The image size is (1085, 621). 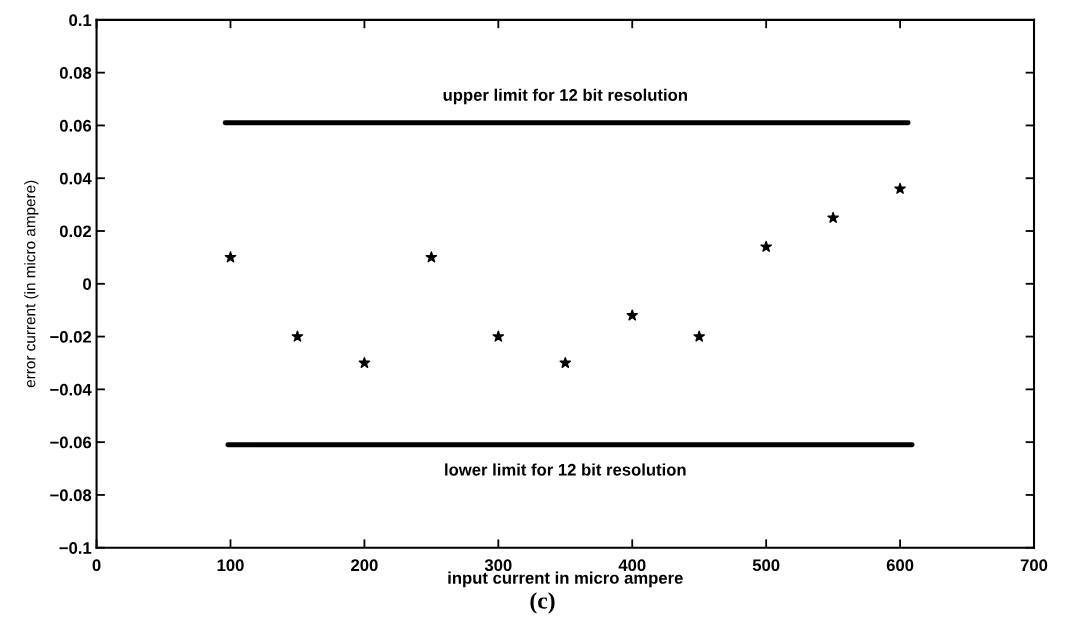 I want to click on x-tick-label: 700, so click(x=1034, y=565).